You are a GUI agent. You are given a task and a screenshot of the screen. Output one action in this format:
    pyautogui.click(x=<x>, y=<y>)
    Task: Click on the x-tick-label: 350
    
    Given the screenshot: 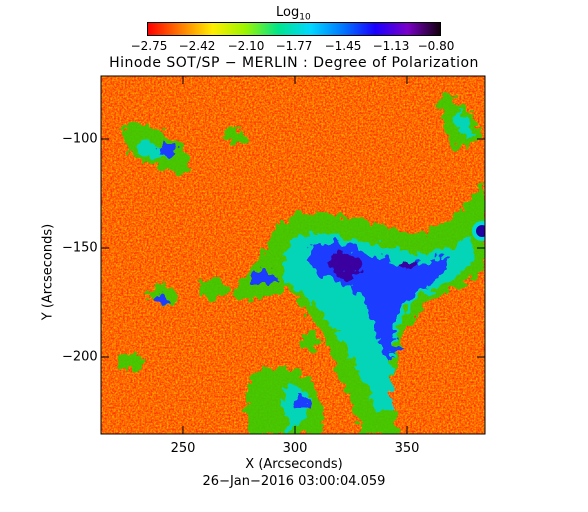 What is the action you would take?
    pyautogui.click(x=407, y=448)
    